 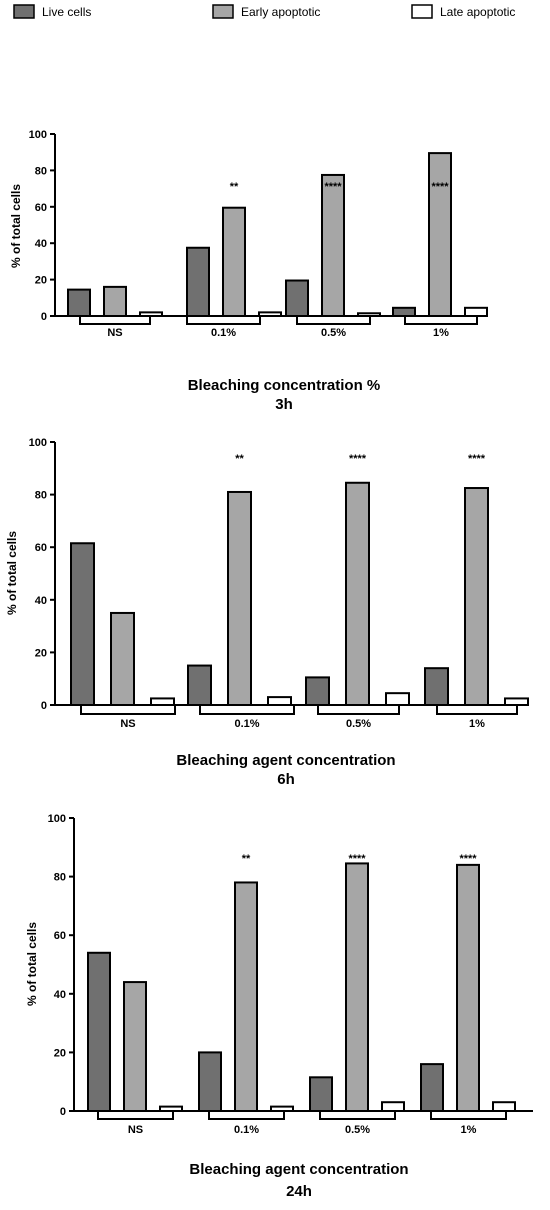 I want to click on legend-label-3: Late apoptotic, so click(x=477, y=12).